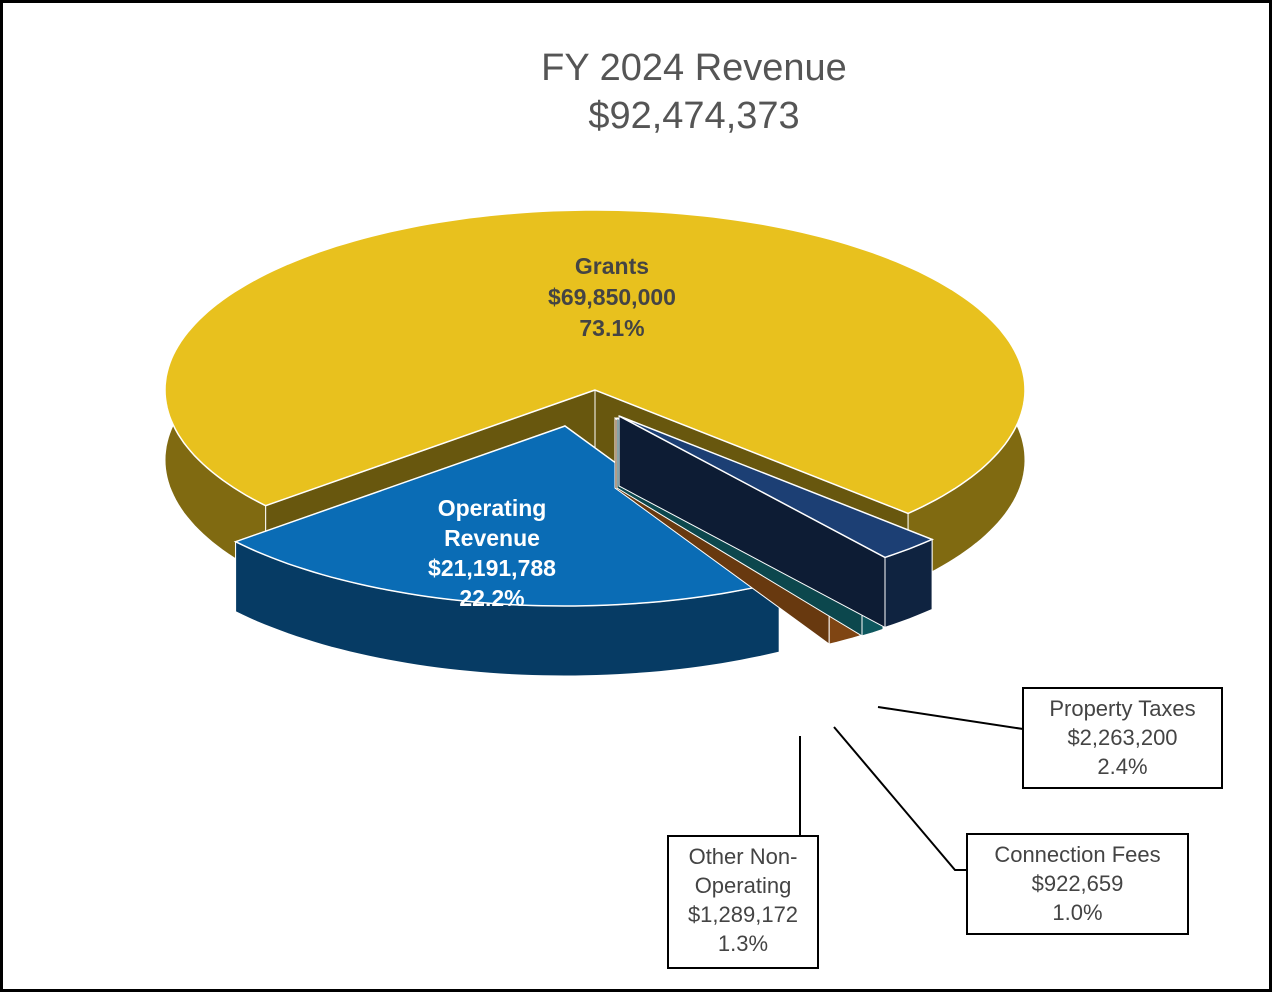  I want to click on value-label: $922,659, so click(1078, 883).